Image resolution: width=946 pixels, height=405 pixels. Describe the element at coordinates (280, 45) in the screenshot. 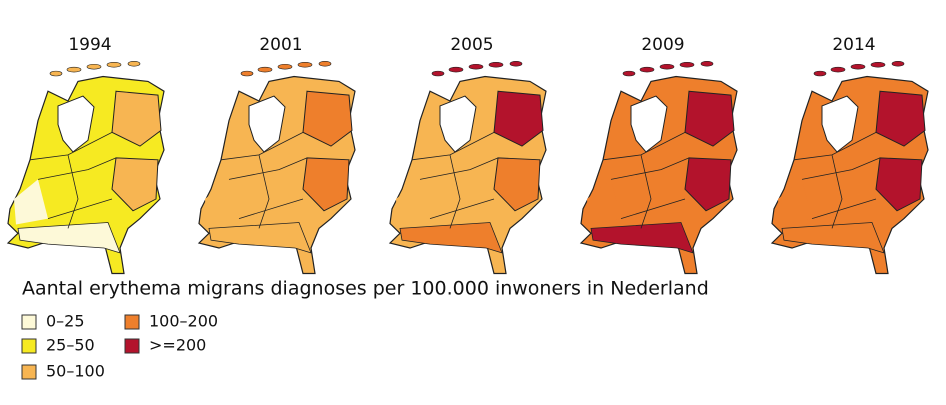

I see `map-year: 2001` at that location.